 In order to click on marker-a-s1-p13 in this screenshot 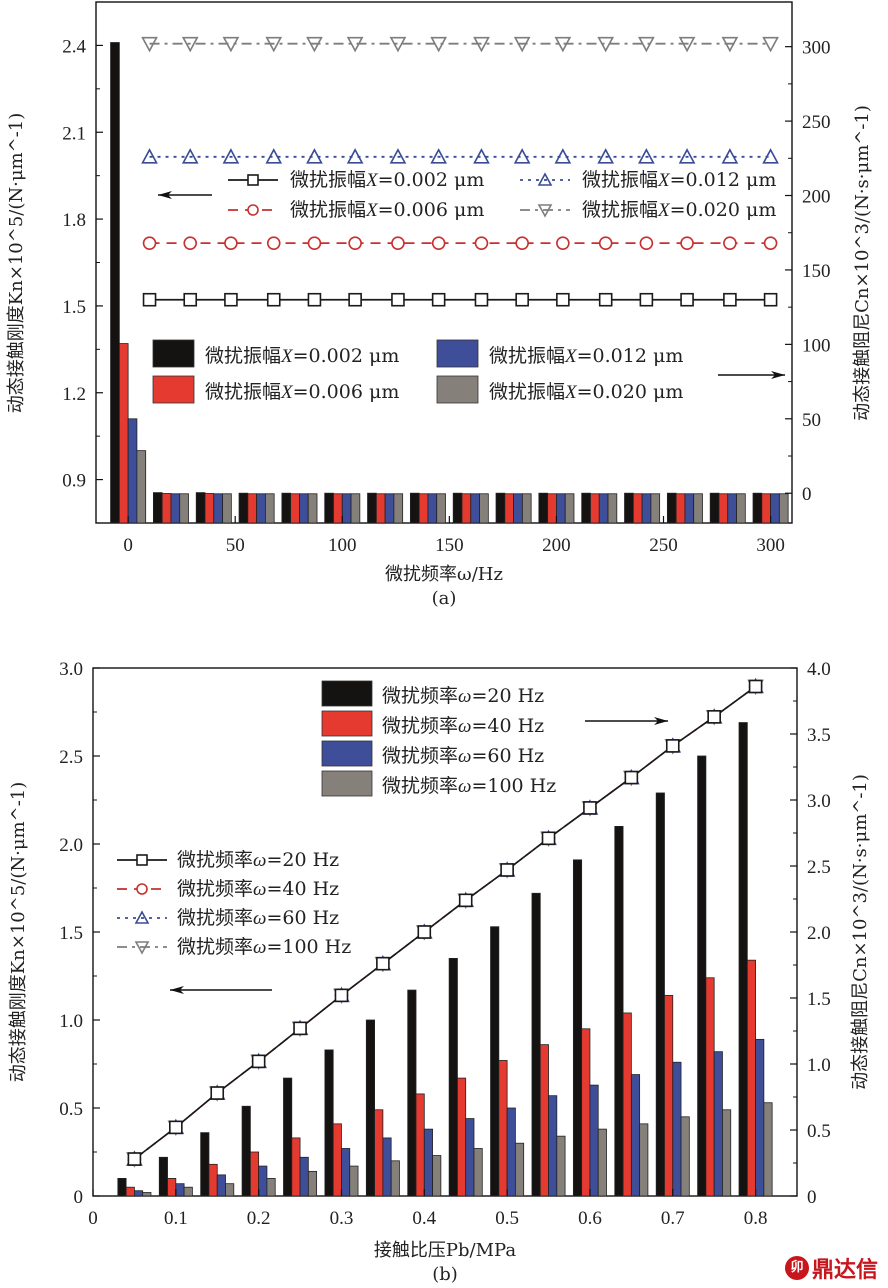, I will do `click(687, 243)`.